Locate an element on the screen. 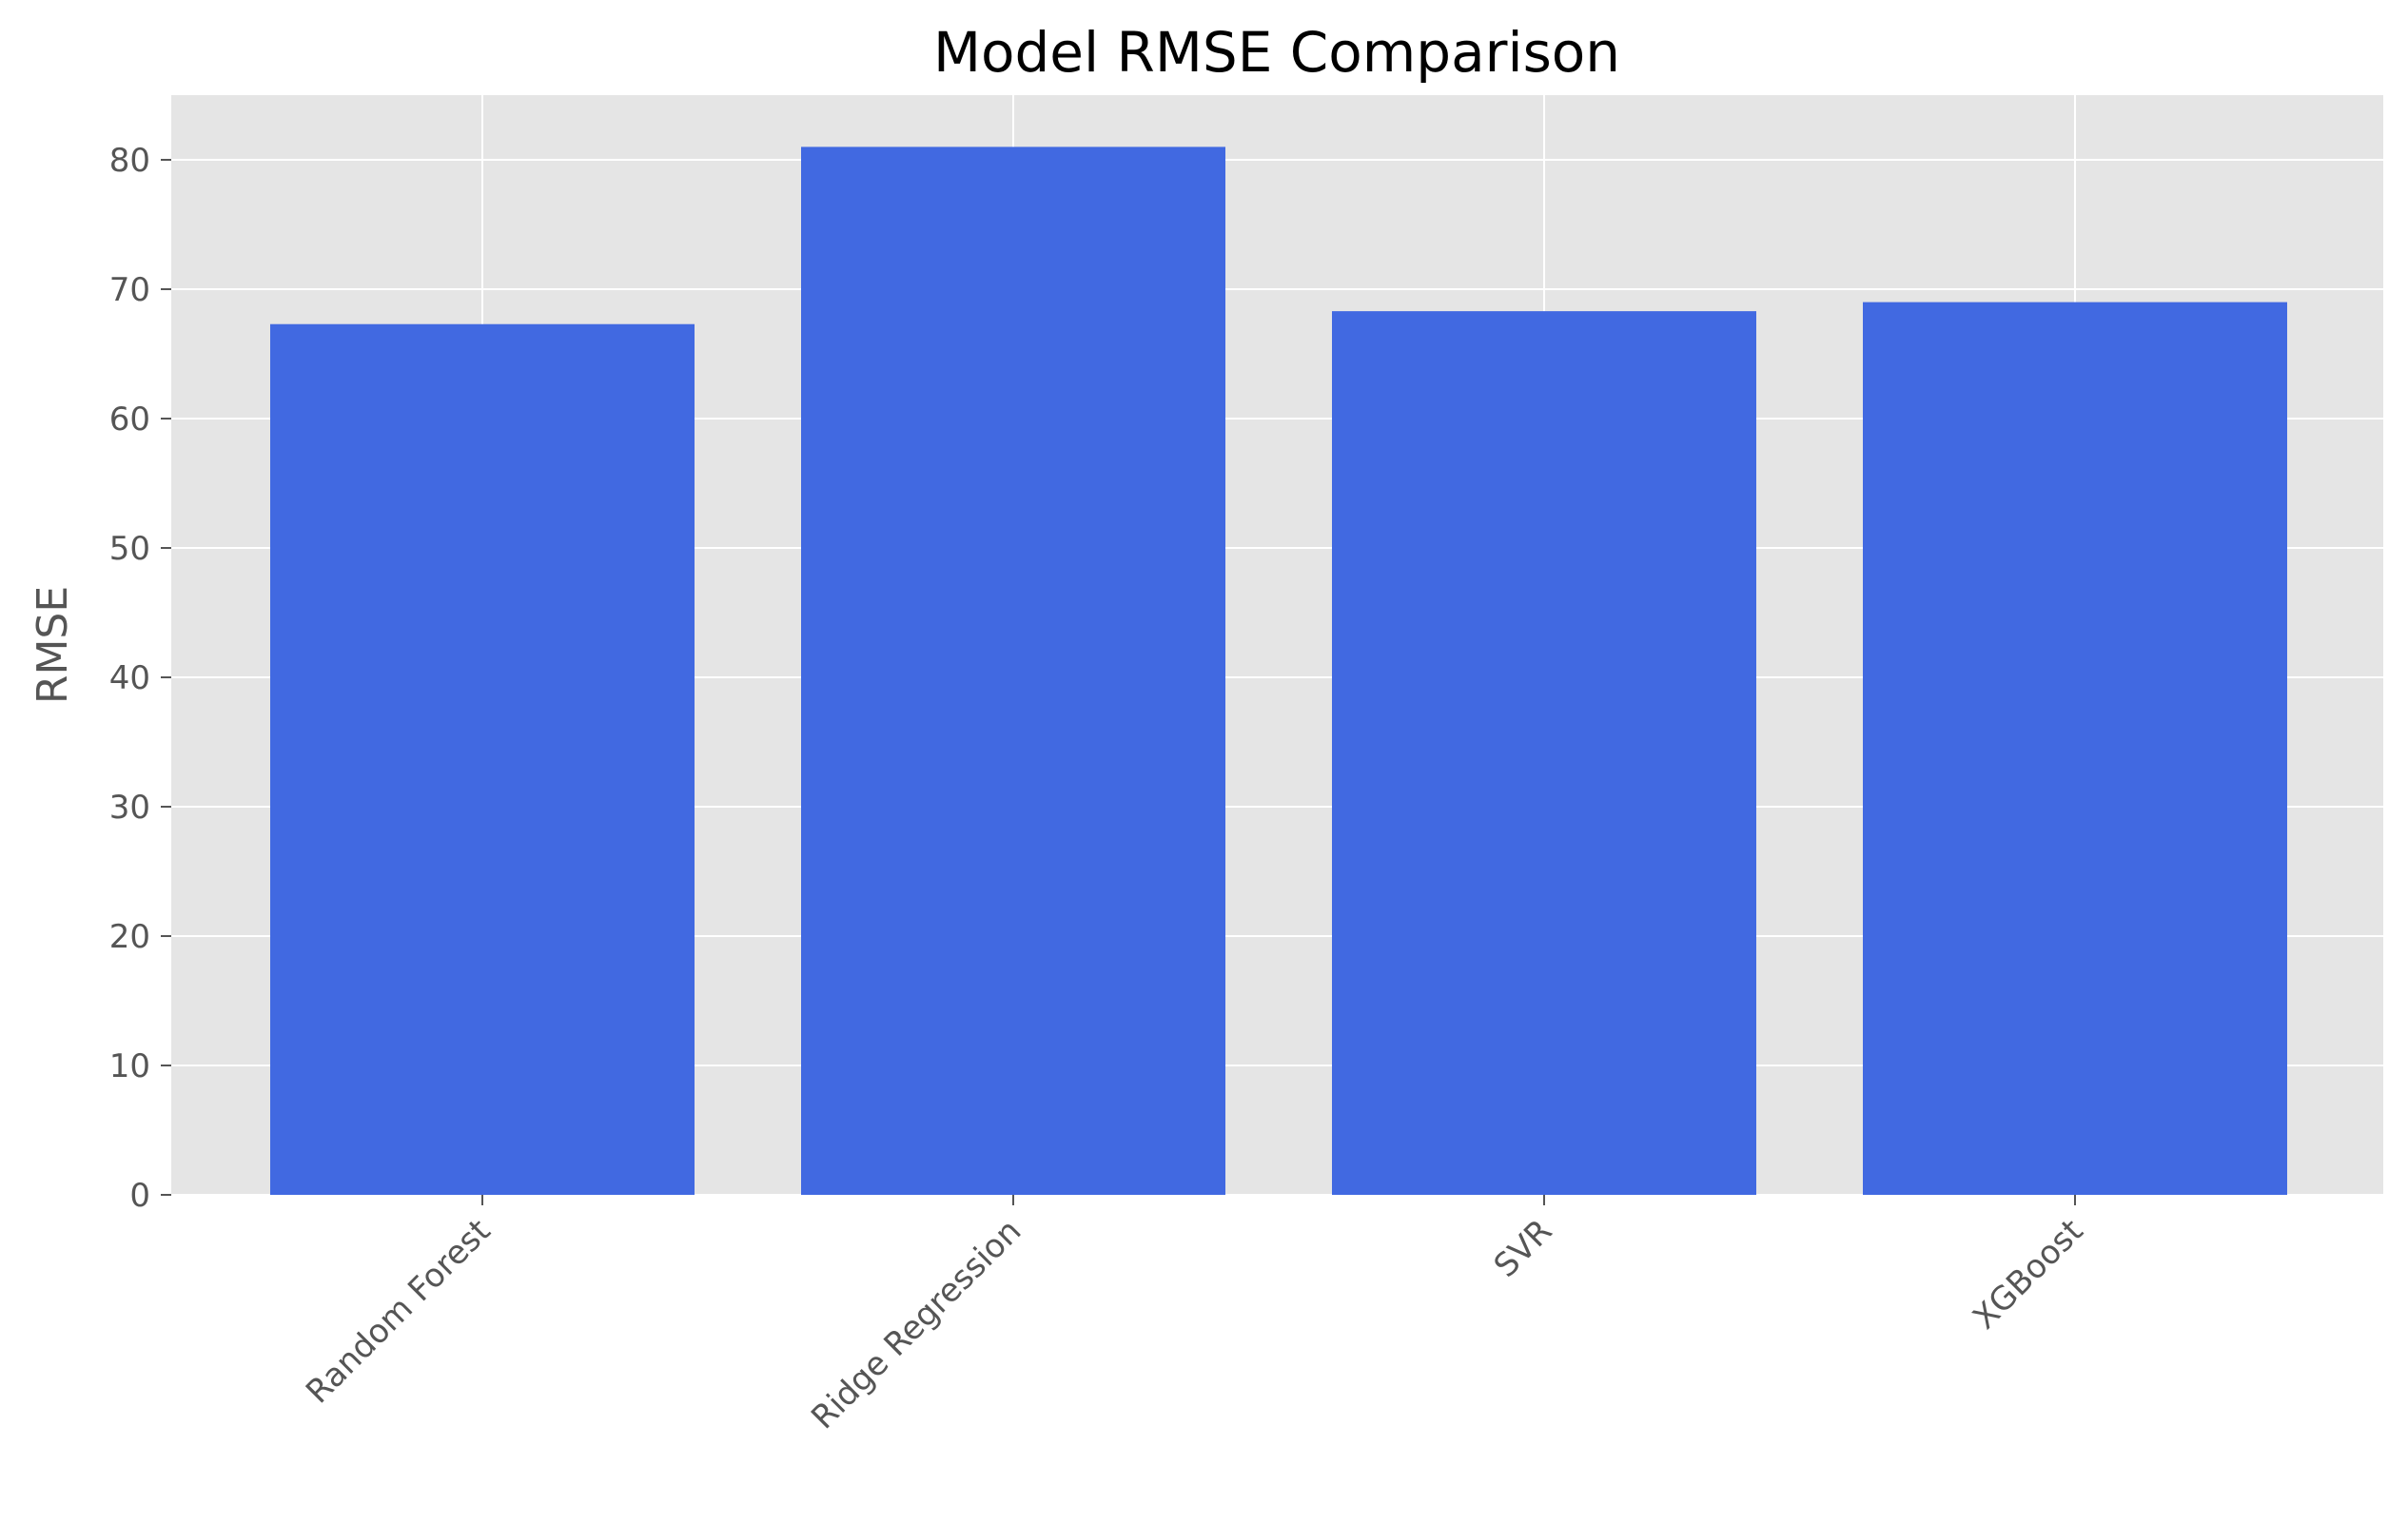 This screenshot has height=1524, width=2408. chart-title: Model RMSE Comparison is located at coordinates (1276, 52).